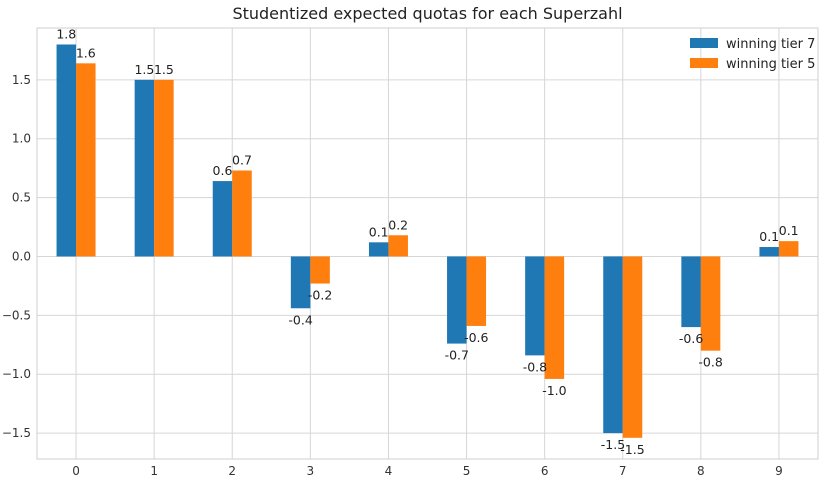 This screenshot has height=482, width=824. I want to click on data-label: 0.6, so click(223, 170).